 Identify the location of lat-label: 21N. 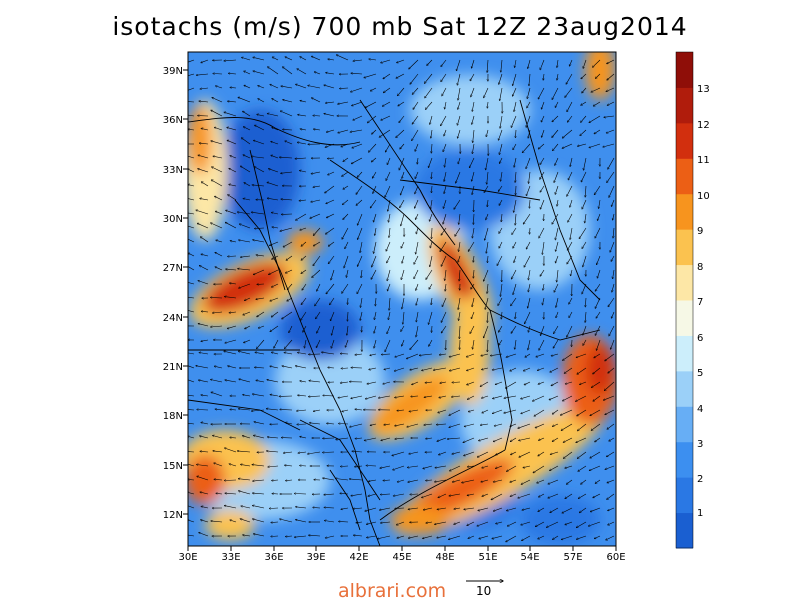
(173, 367).